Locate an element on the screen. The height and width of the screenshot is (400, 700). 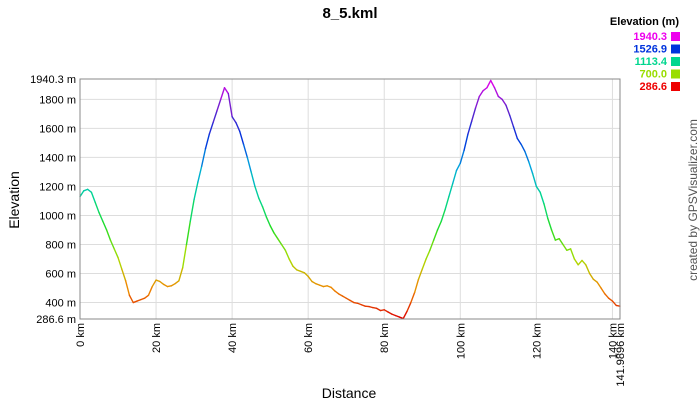
y-tick-label: 1400 m is located at coordinates (57, 158).